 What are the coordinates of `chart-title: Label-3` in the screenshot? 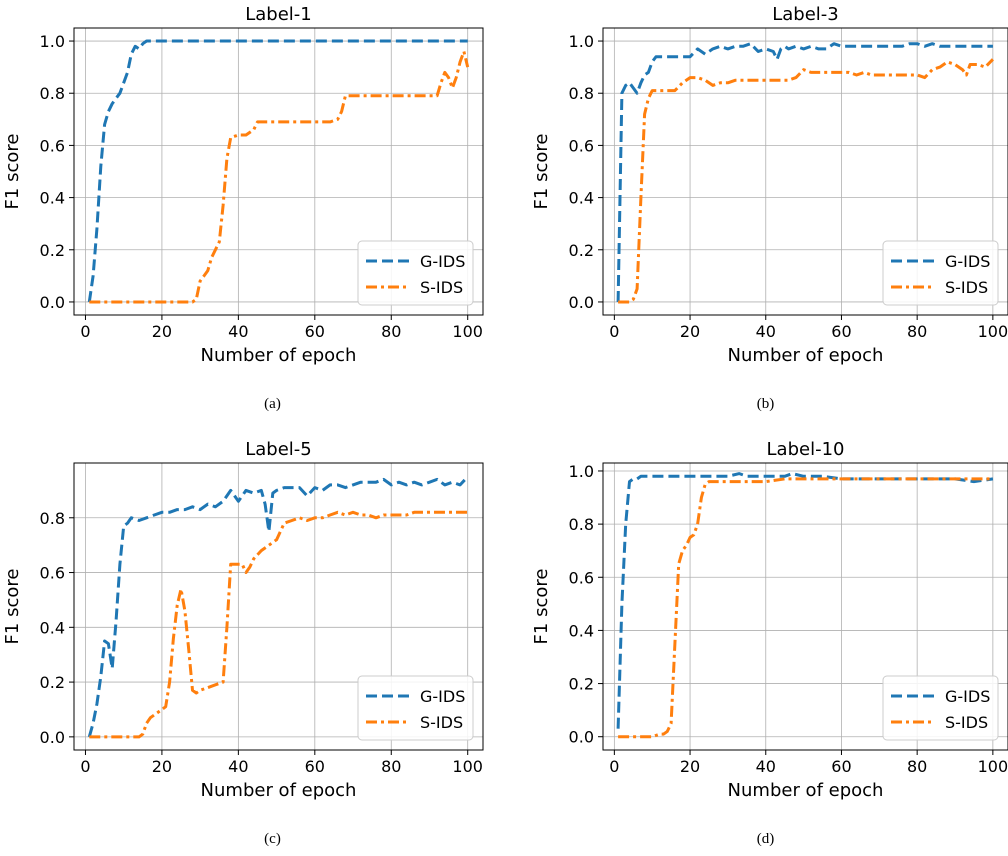 It's located at (805, 14).